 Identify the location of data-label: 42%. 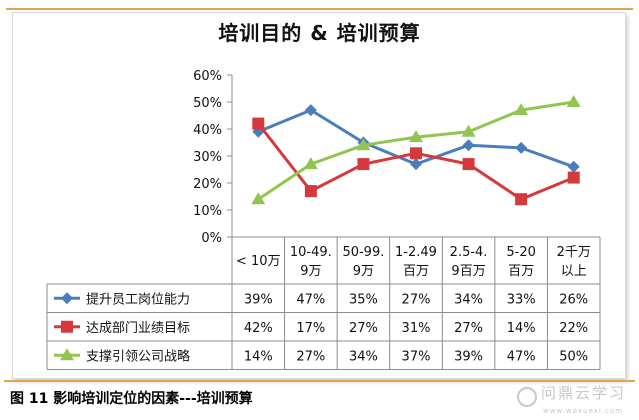
(258, 328).